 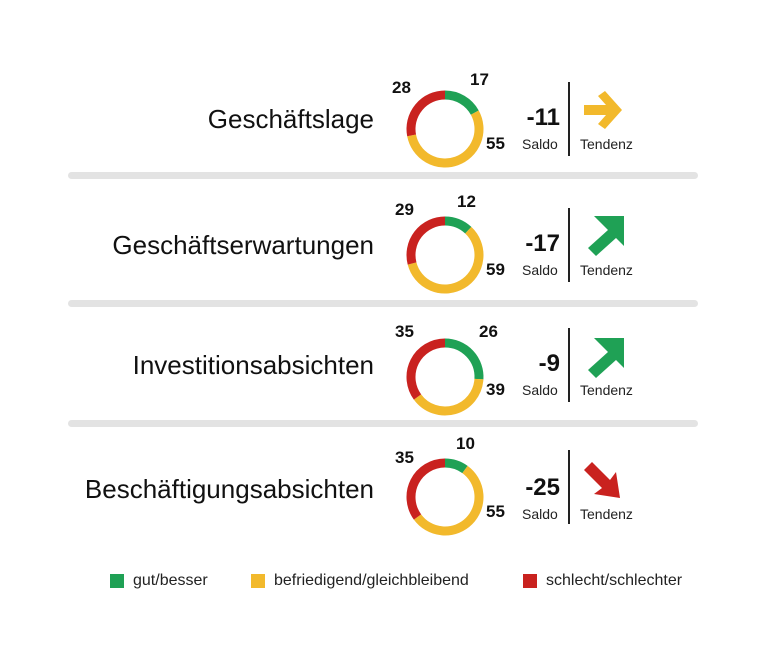 What do you see at coordinates (243, 245) in the screenshot?
I see `row-label: Geschäftserwartungen` at bounding box center [243, 245].